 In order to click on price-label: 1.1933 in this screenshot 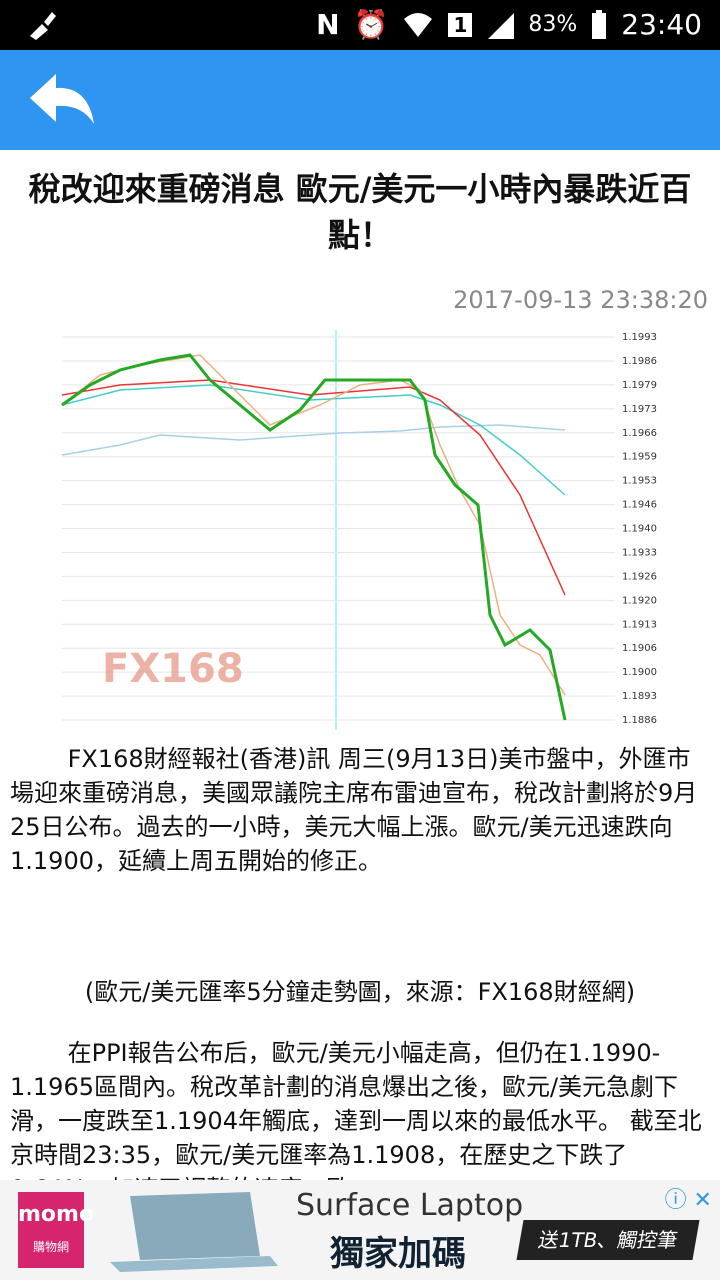, I will do `click(639, 552)`.